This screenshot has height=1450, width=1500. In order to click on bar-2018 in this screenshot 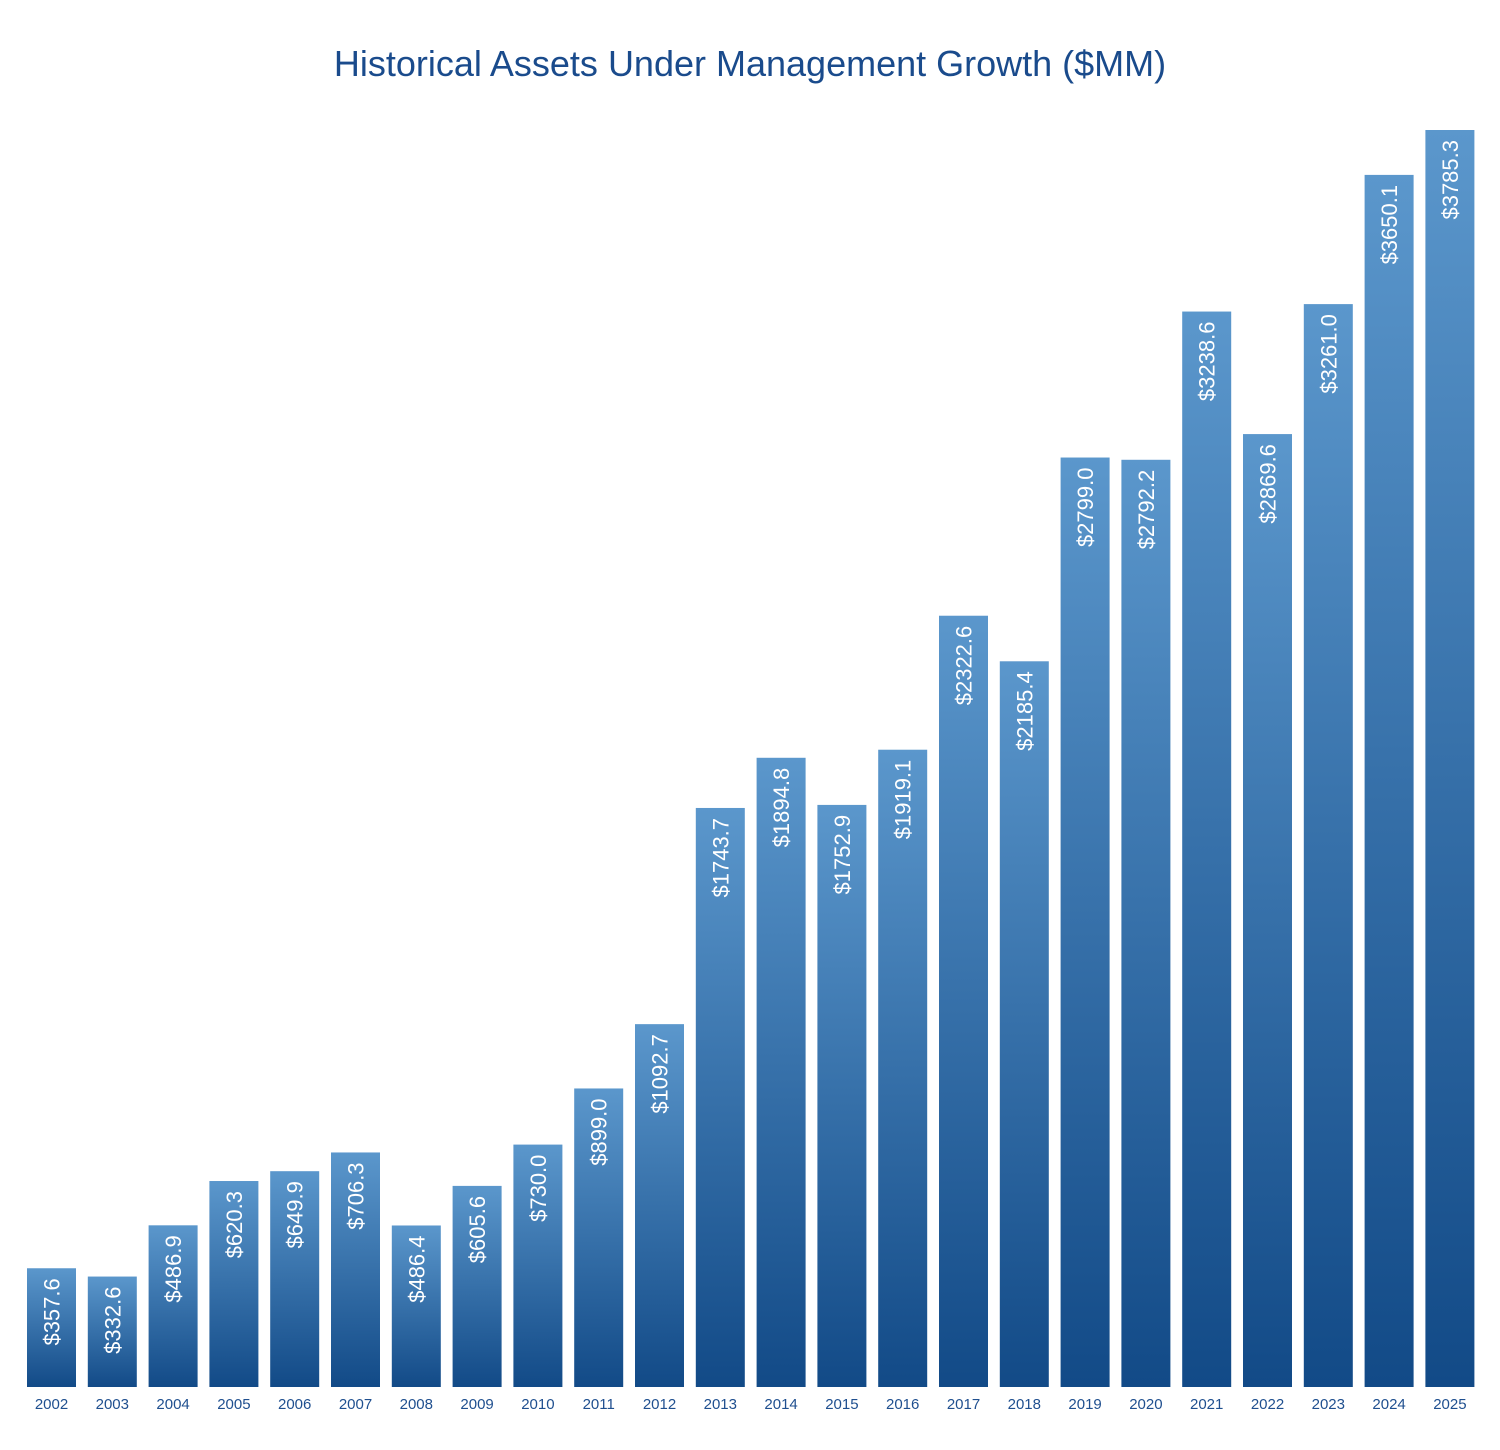, I will do `click(1024, 1024)`.